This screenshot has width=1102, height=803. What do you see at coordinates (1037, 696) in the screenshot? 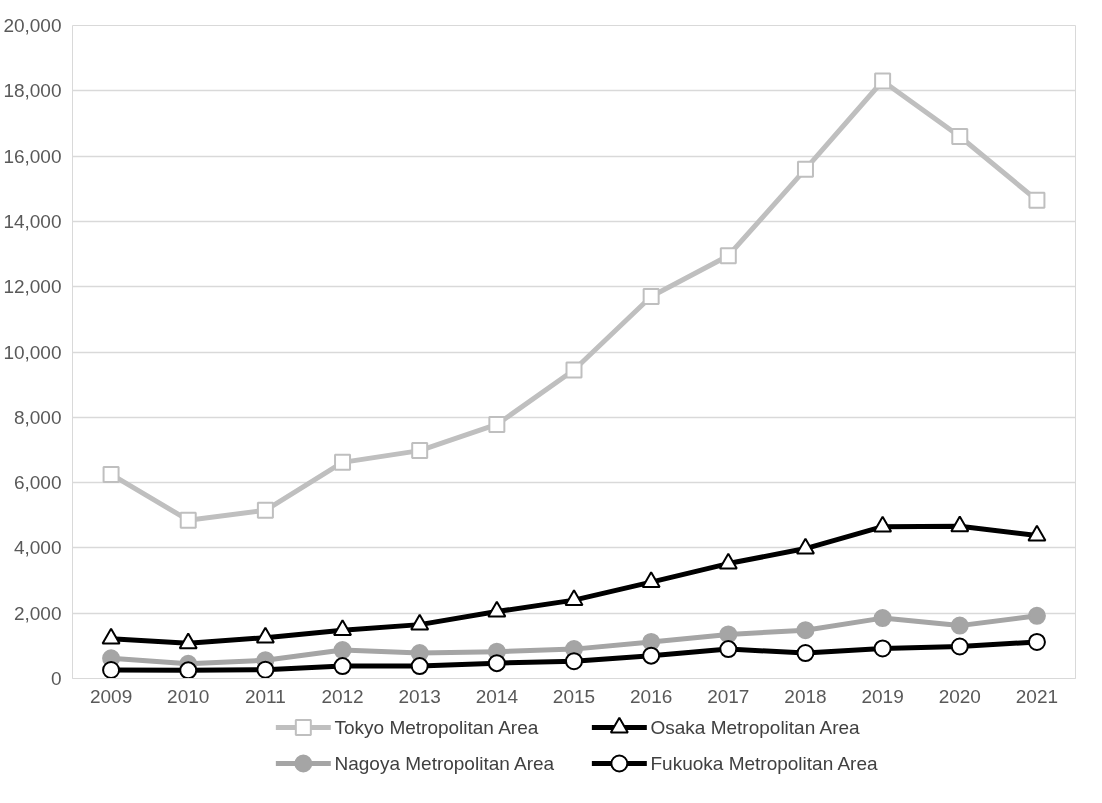
I see `x-tick-label: 2021` at bounding box center [1037, 696].